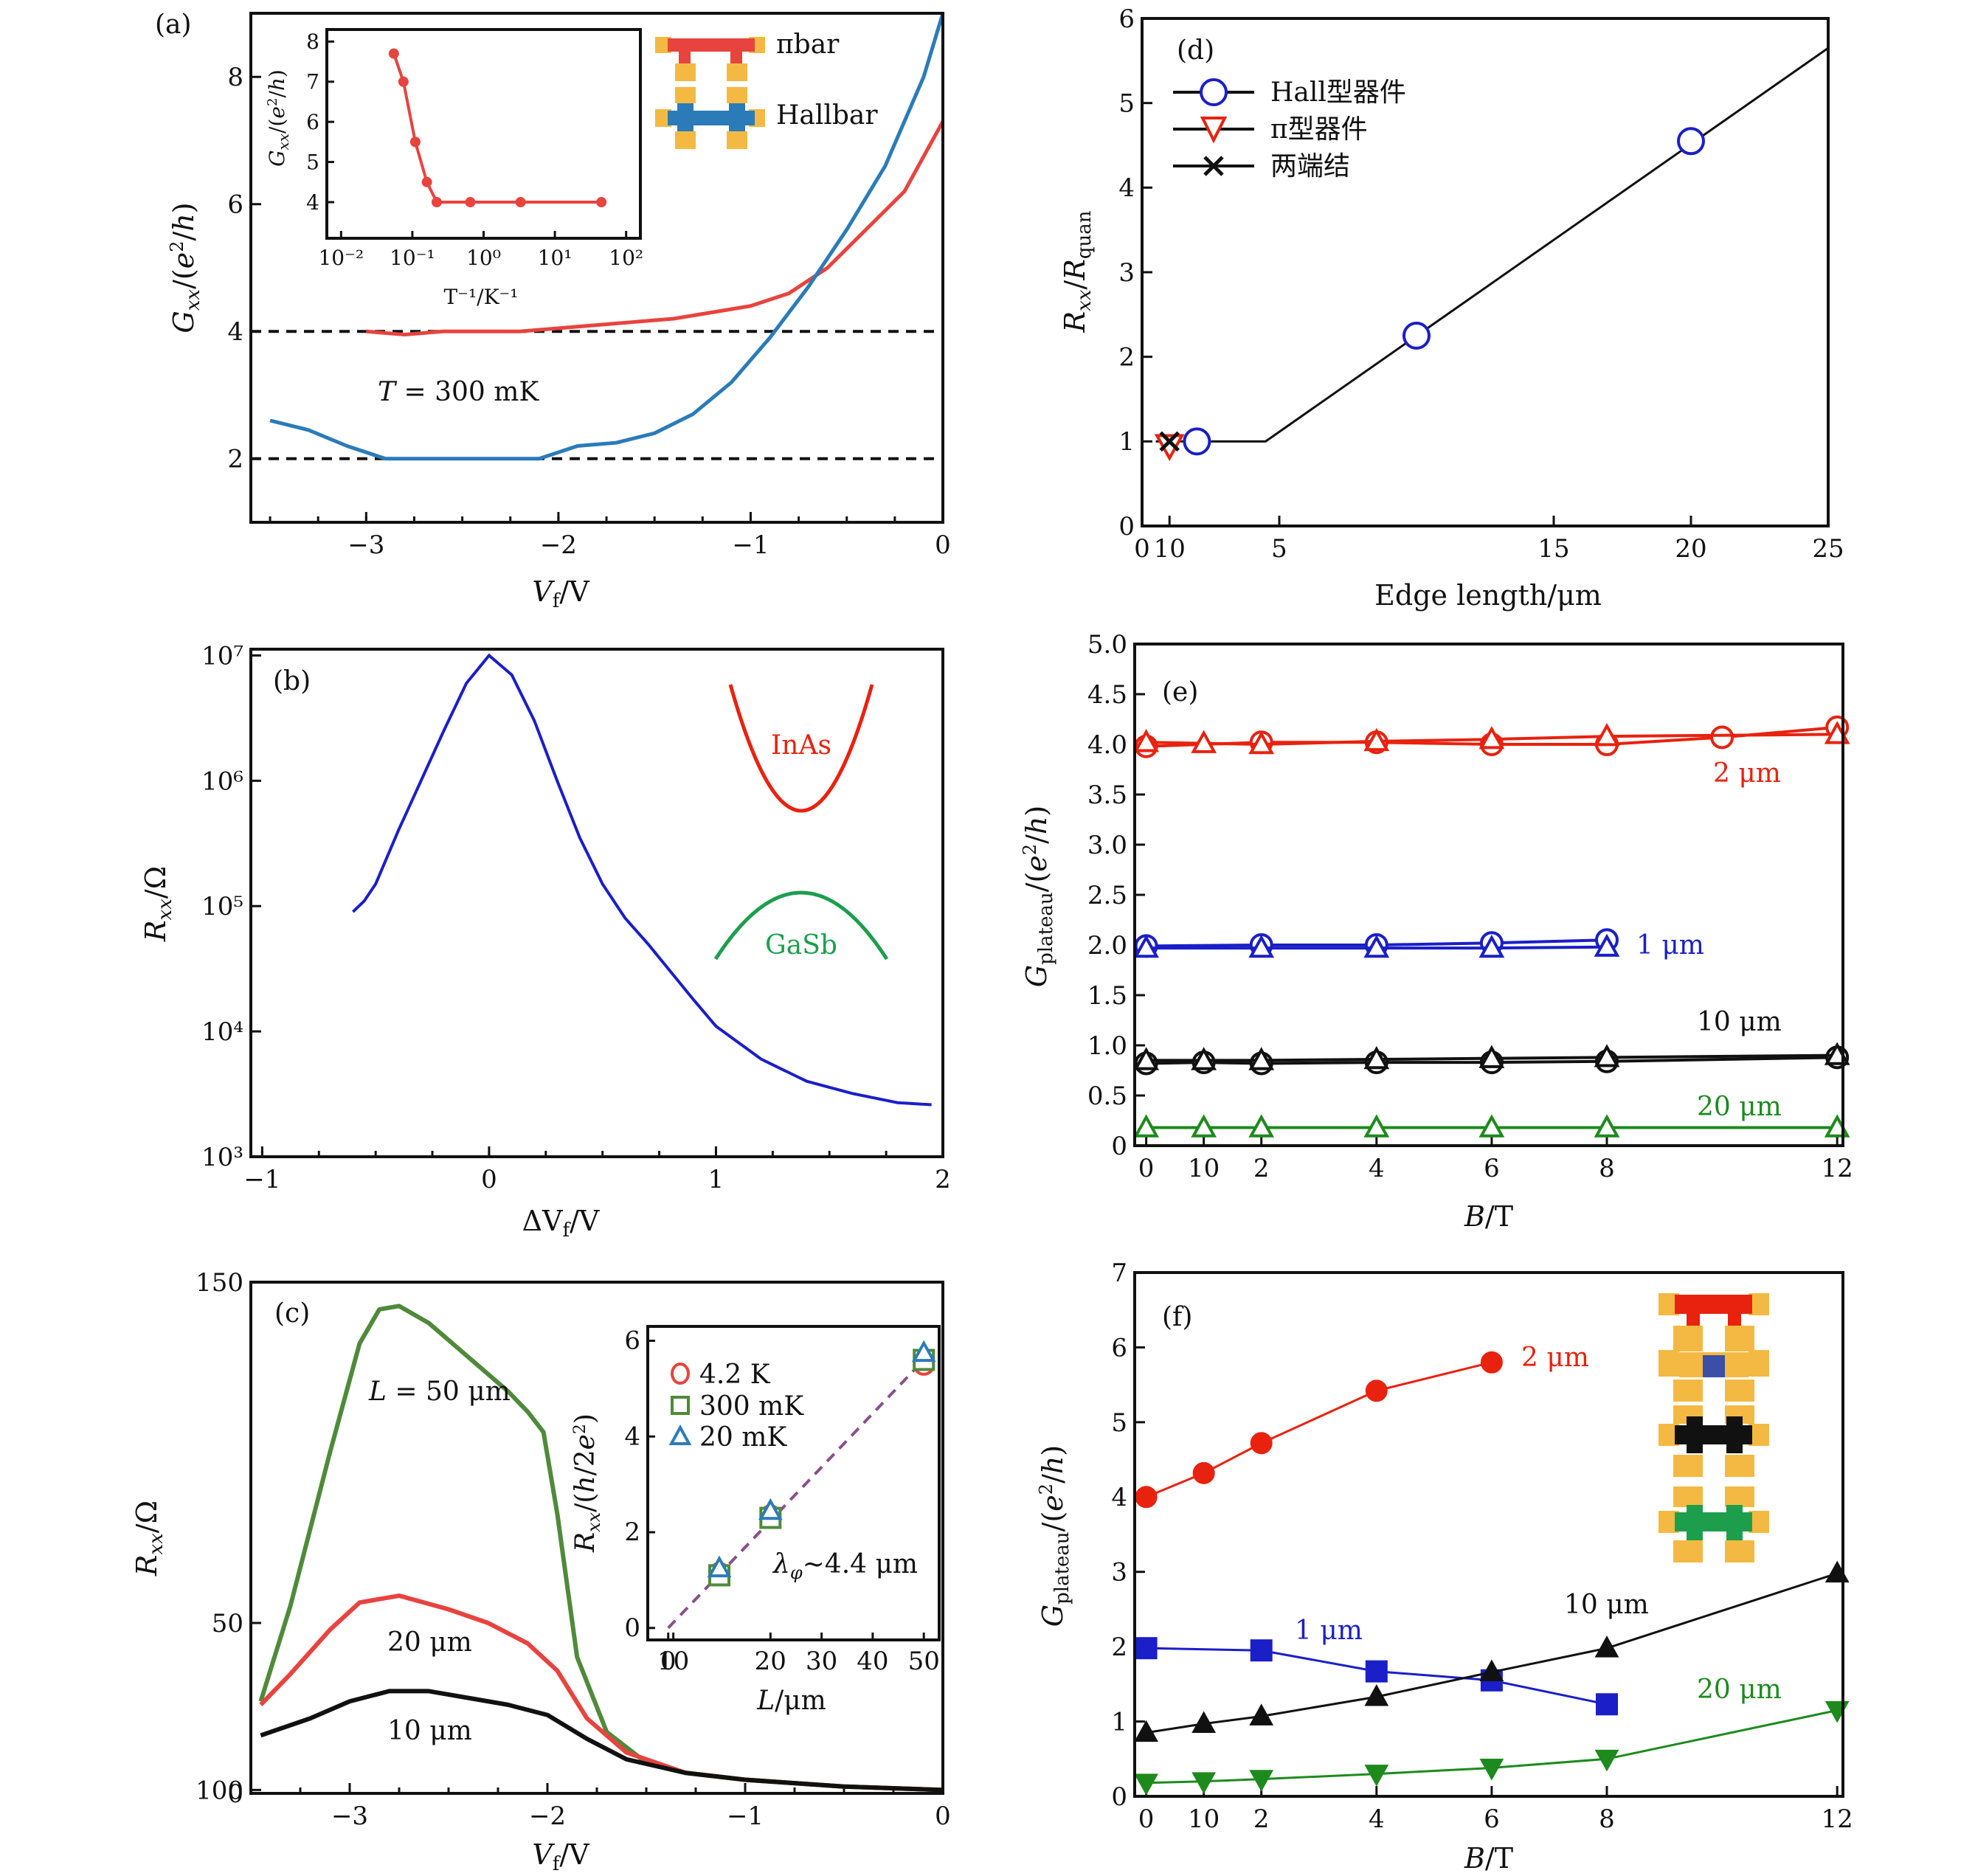 The height and width of the screenshot is (1876, 1975). What do you see at coordinates (1107, 895) in the screenshot?
I see `y-tick-label: 2.5` at bounding box center [1107, 895].